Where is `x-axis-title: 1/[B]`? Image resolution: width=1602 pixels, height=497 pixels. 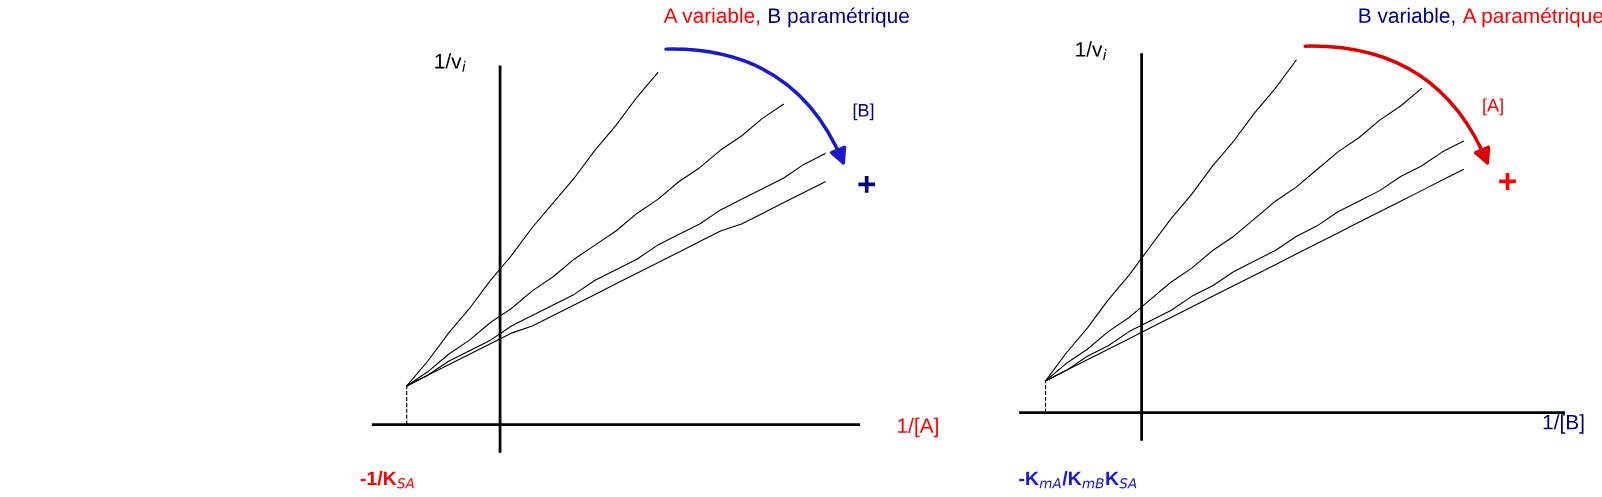
x-axis-title: 1/[B] is located at coordinates (1563, 424).